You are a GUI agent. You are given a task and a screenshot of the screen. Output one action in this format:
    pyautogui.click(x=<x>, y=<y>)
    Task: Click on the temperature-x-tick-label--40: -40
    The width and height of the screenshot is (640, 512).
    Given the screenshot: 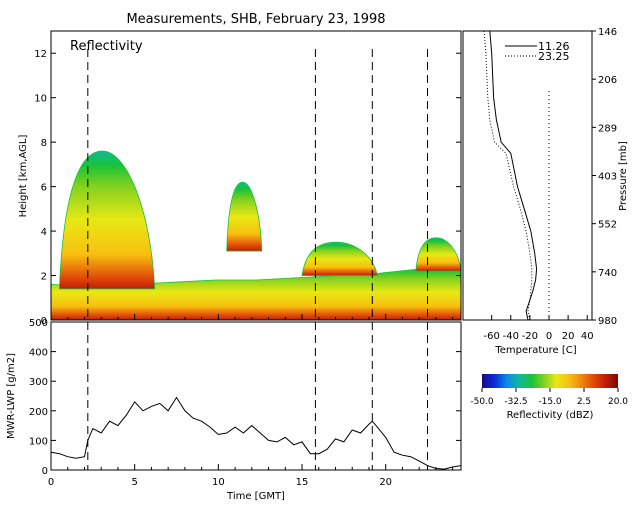 What is the action you would take?
    pyautogui.click(x=511, y=336)
    